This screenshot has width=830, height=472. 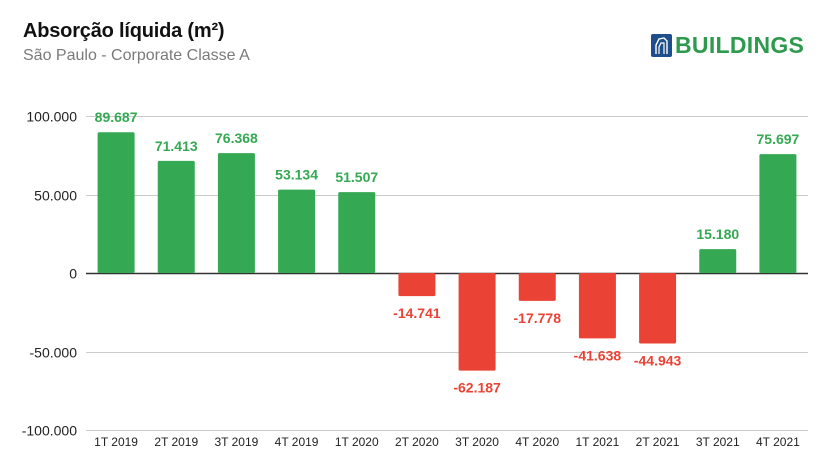 What do you see at coordinates (718, 442) in the screenshot?
I see `x-tick-label: 3T 2021` at bounding box center [718, 442].